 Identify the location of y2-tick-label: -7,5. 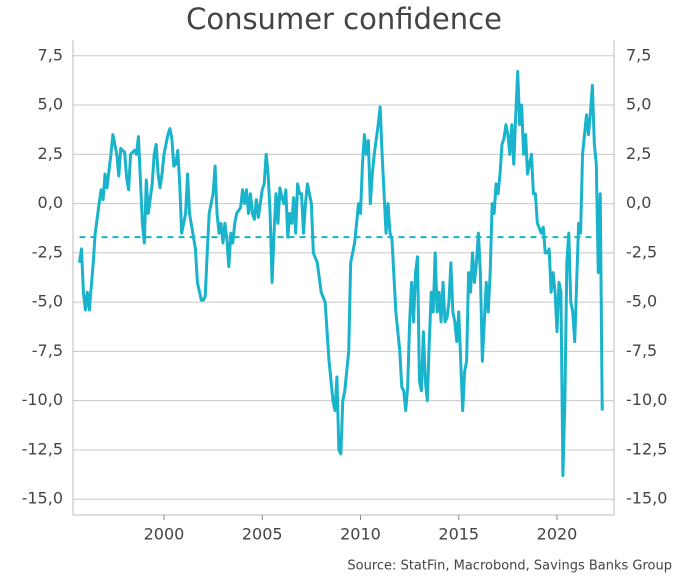
(641, 350).